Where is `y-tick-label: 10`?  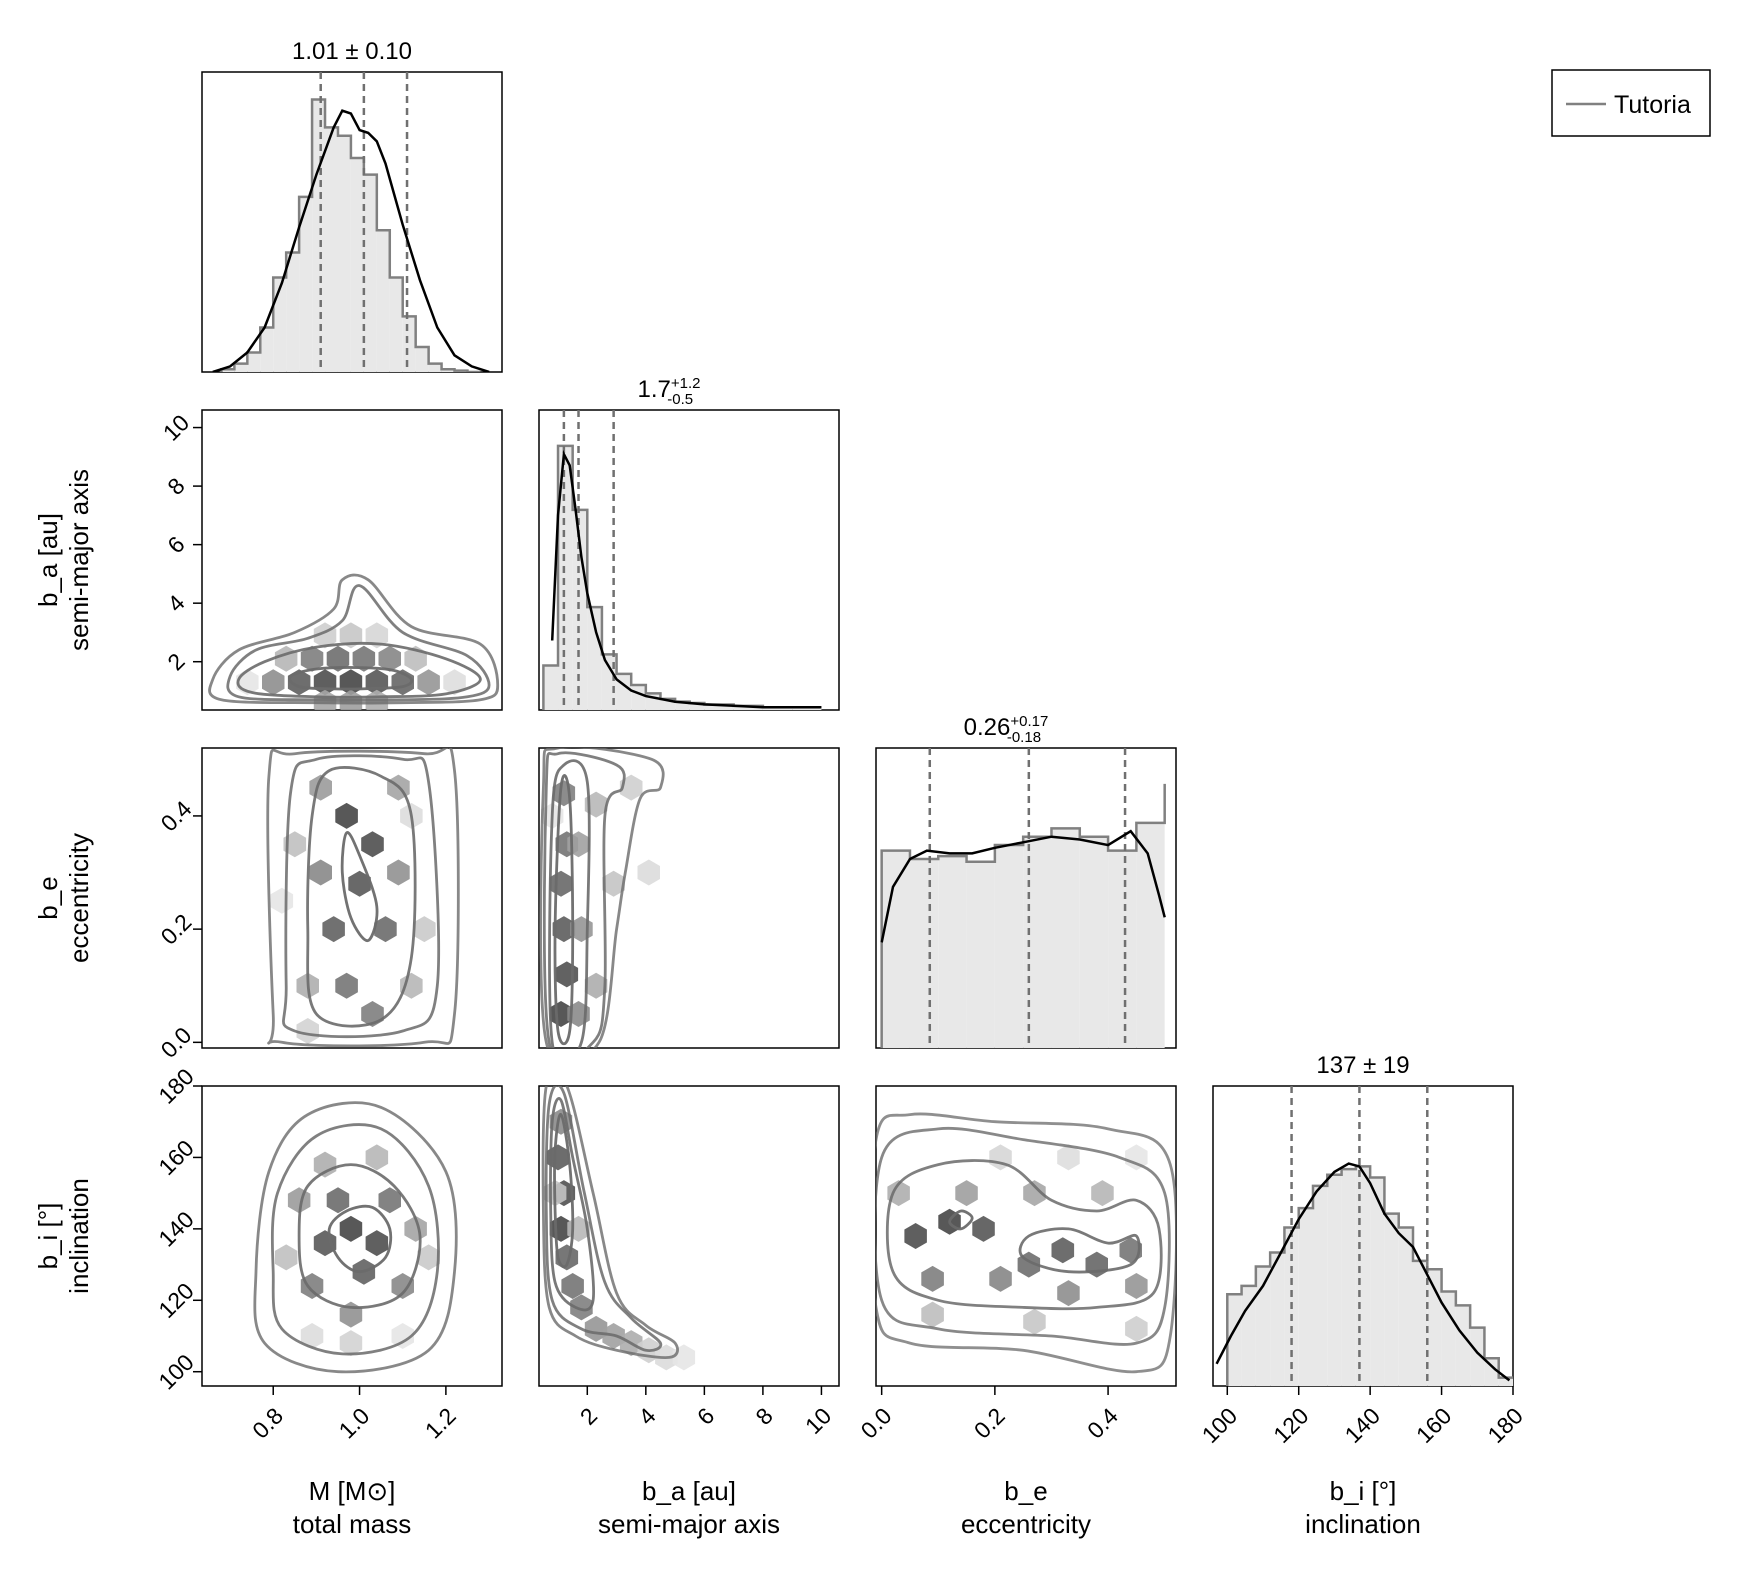
y-tick-label: 10 is located at coordinates (176, 427).